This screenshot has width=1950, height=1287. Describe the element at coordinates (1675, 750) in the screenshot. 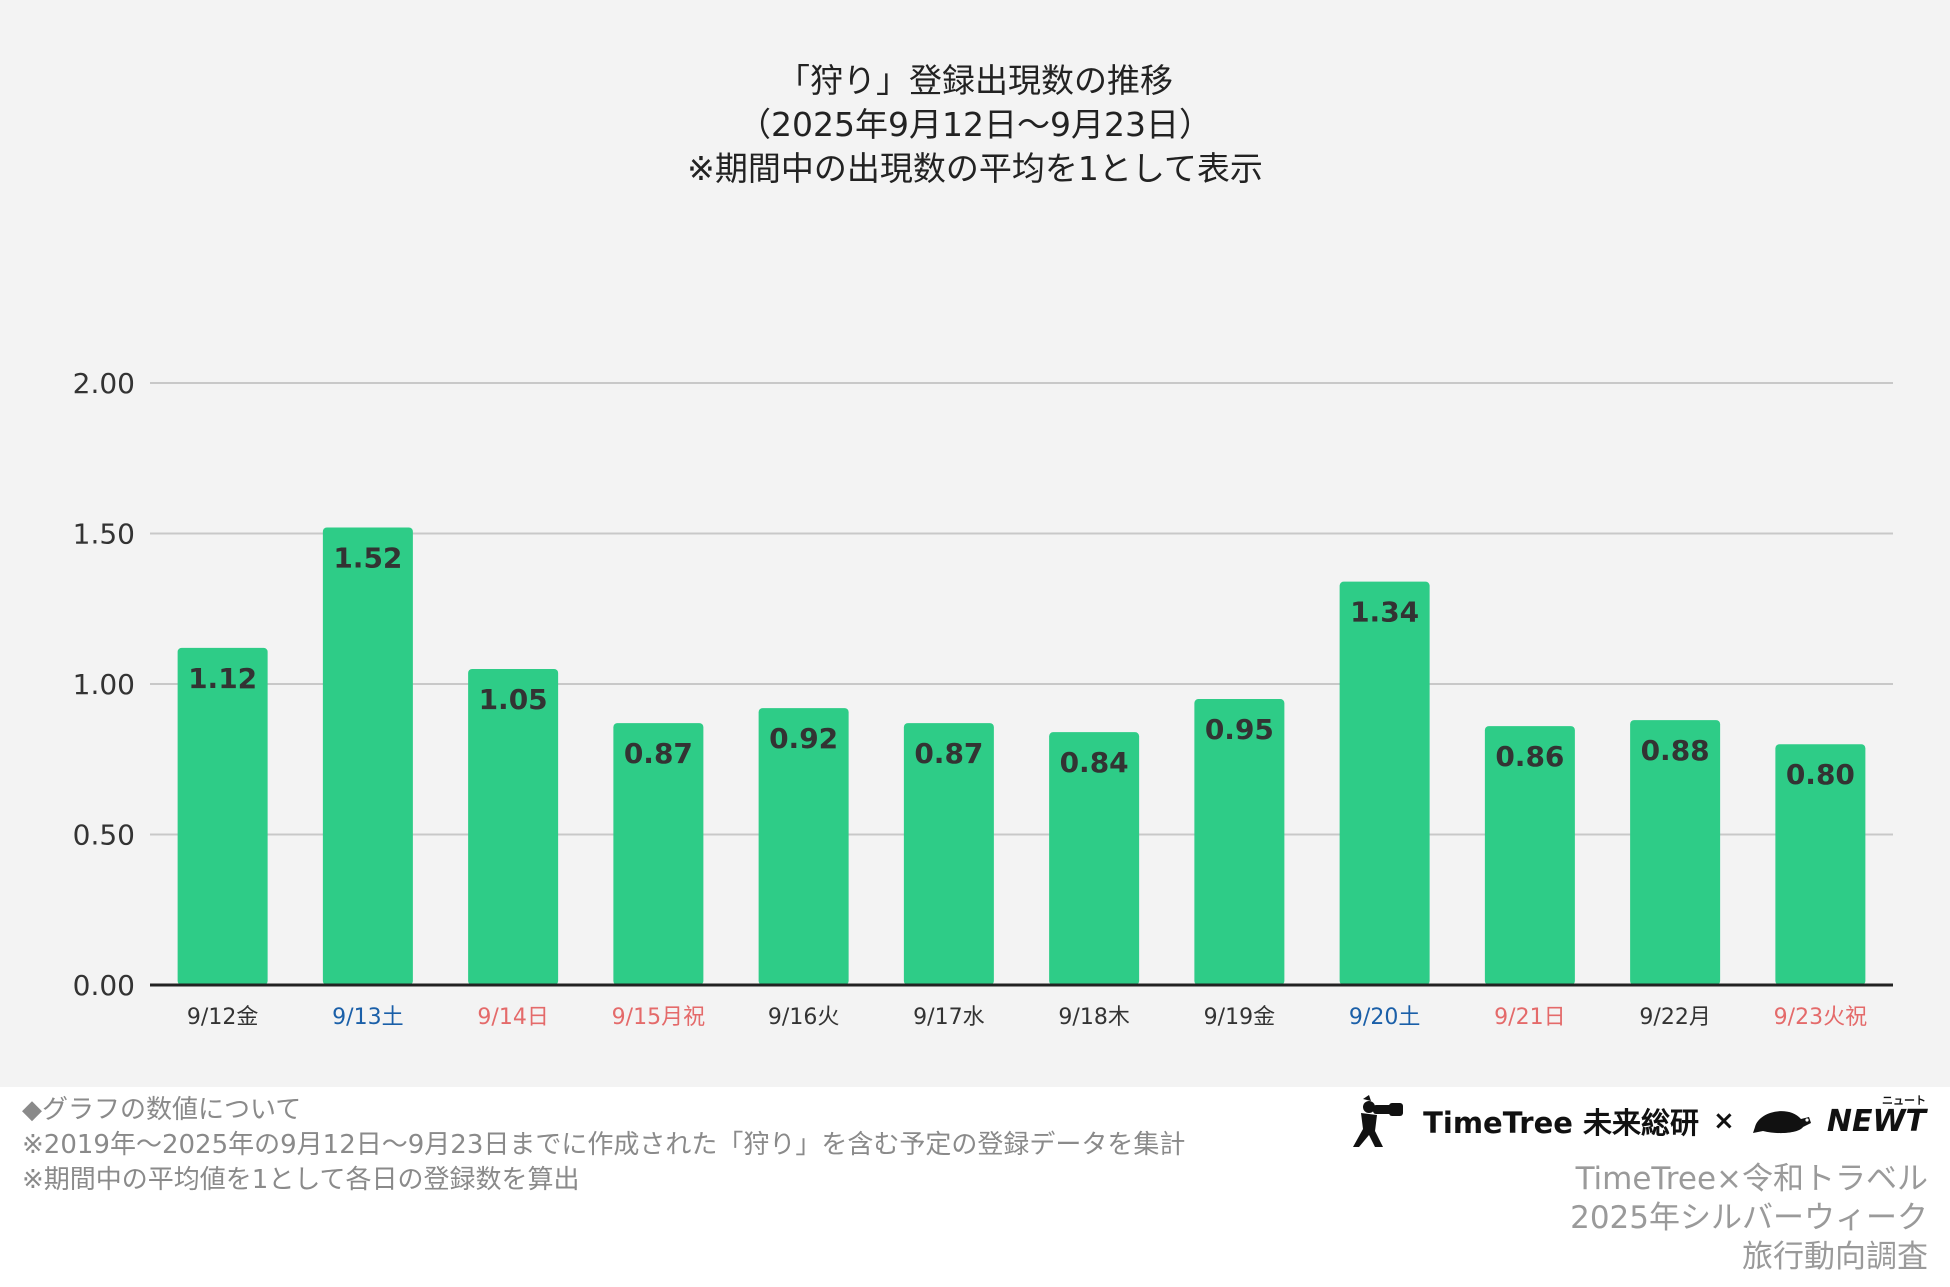

I see `data-label: 0.88` at that location.